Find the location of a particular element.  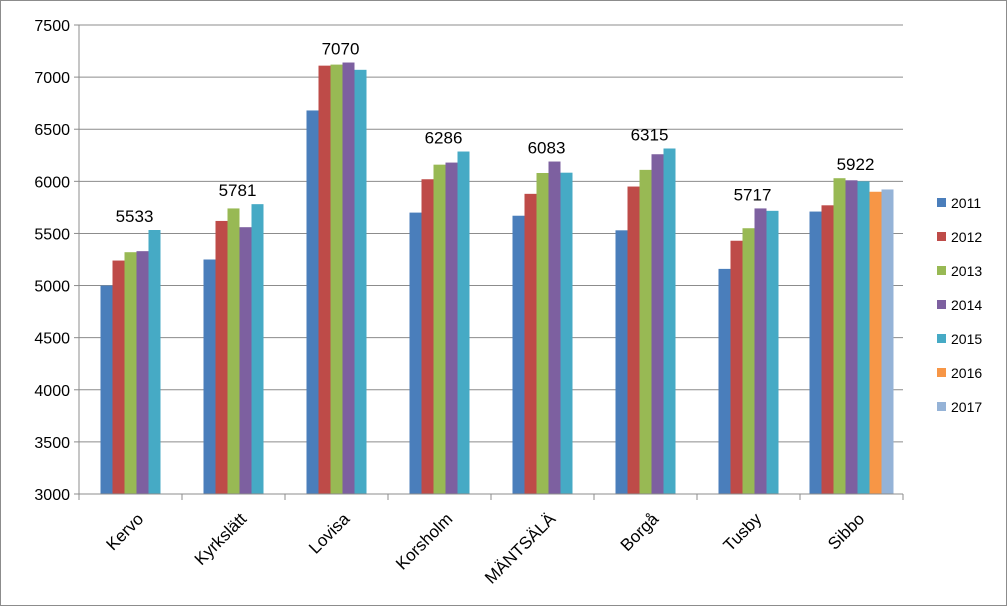

data-label: 6083 is located at coordinates (547, 148).